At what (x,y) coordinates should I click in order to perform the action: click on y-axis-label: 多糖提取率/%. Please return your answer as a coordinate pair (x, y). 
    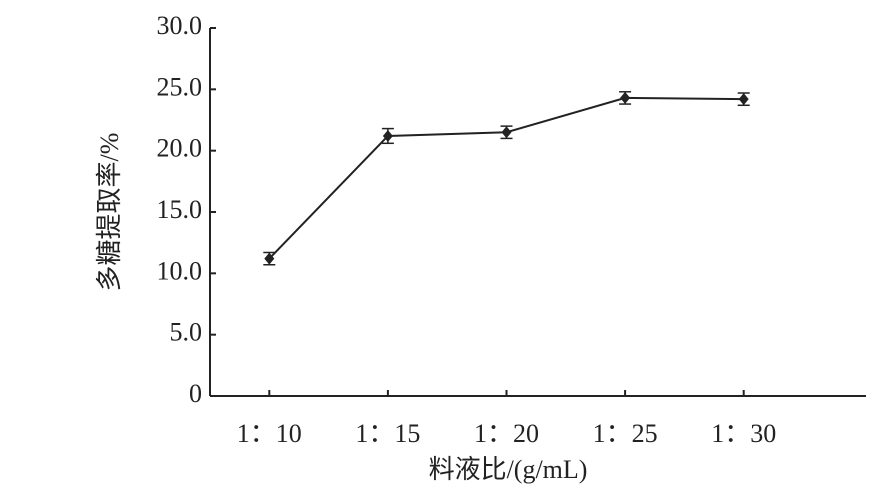
    Looking at the image, I should click on (109, 212).